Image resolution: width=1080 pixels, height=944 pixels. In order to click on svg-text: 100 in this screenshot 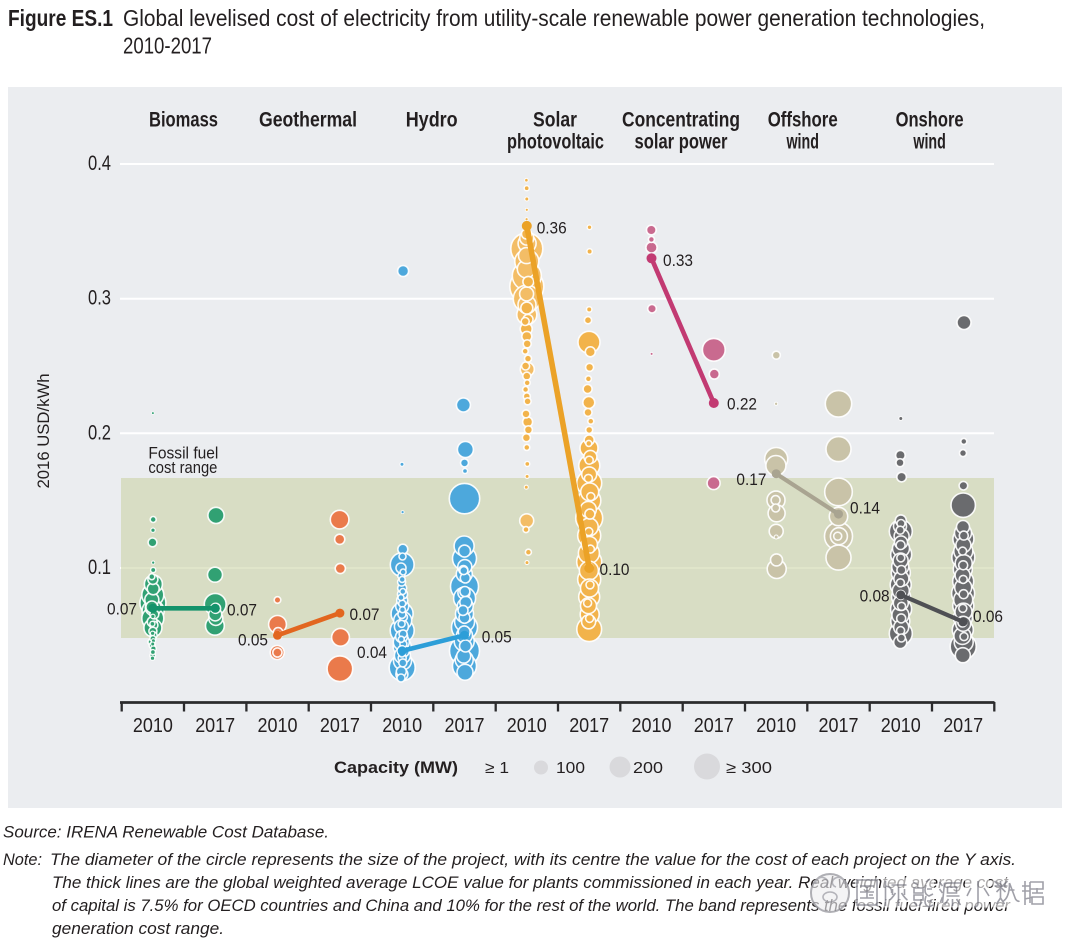, I will do `click(570, 768)`.